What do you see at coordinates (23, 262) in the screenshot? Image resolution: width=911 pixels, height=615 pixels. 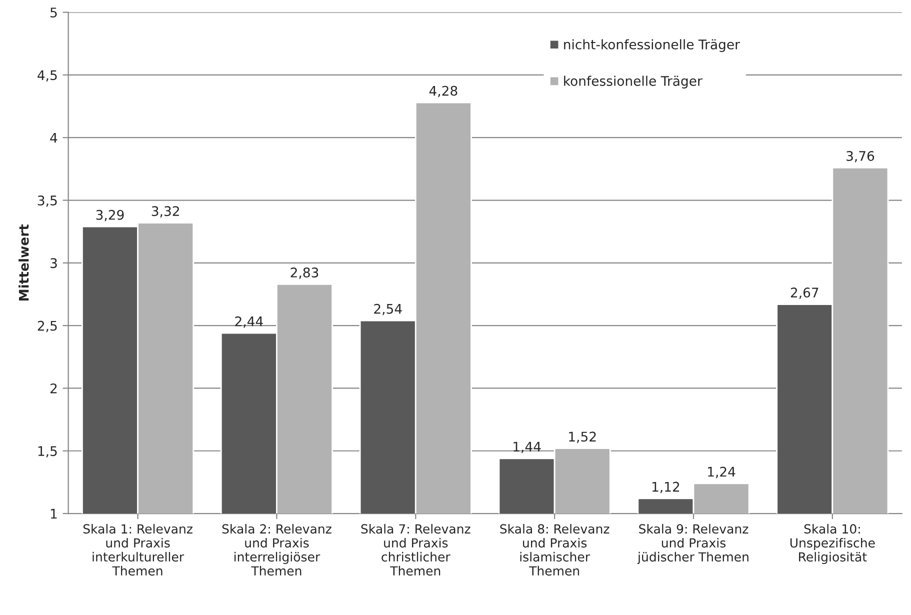 I see `y-axis-title: Mittelwert` at bounding box center [23, 262].